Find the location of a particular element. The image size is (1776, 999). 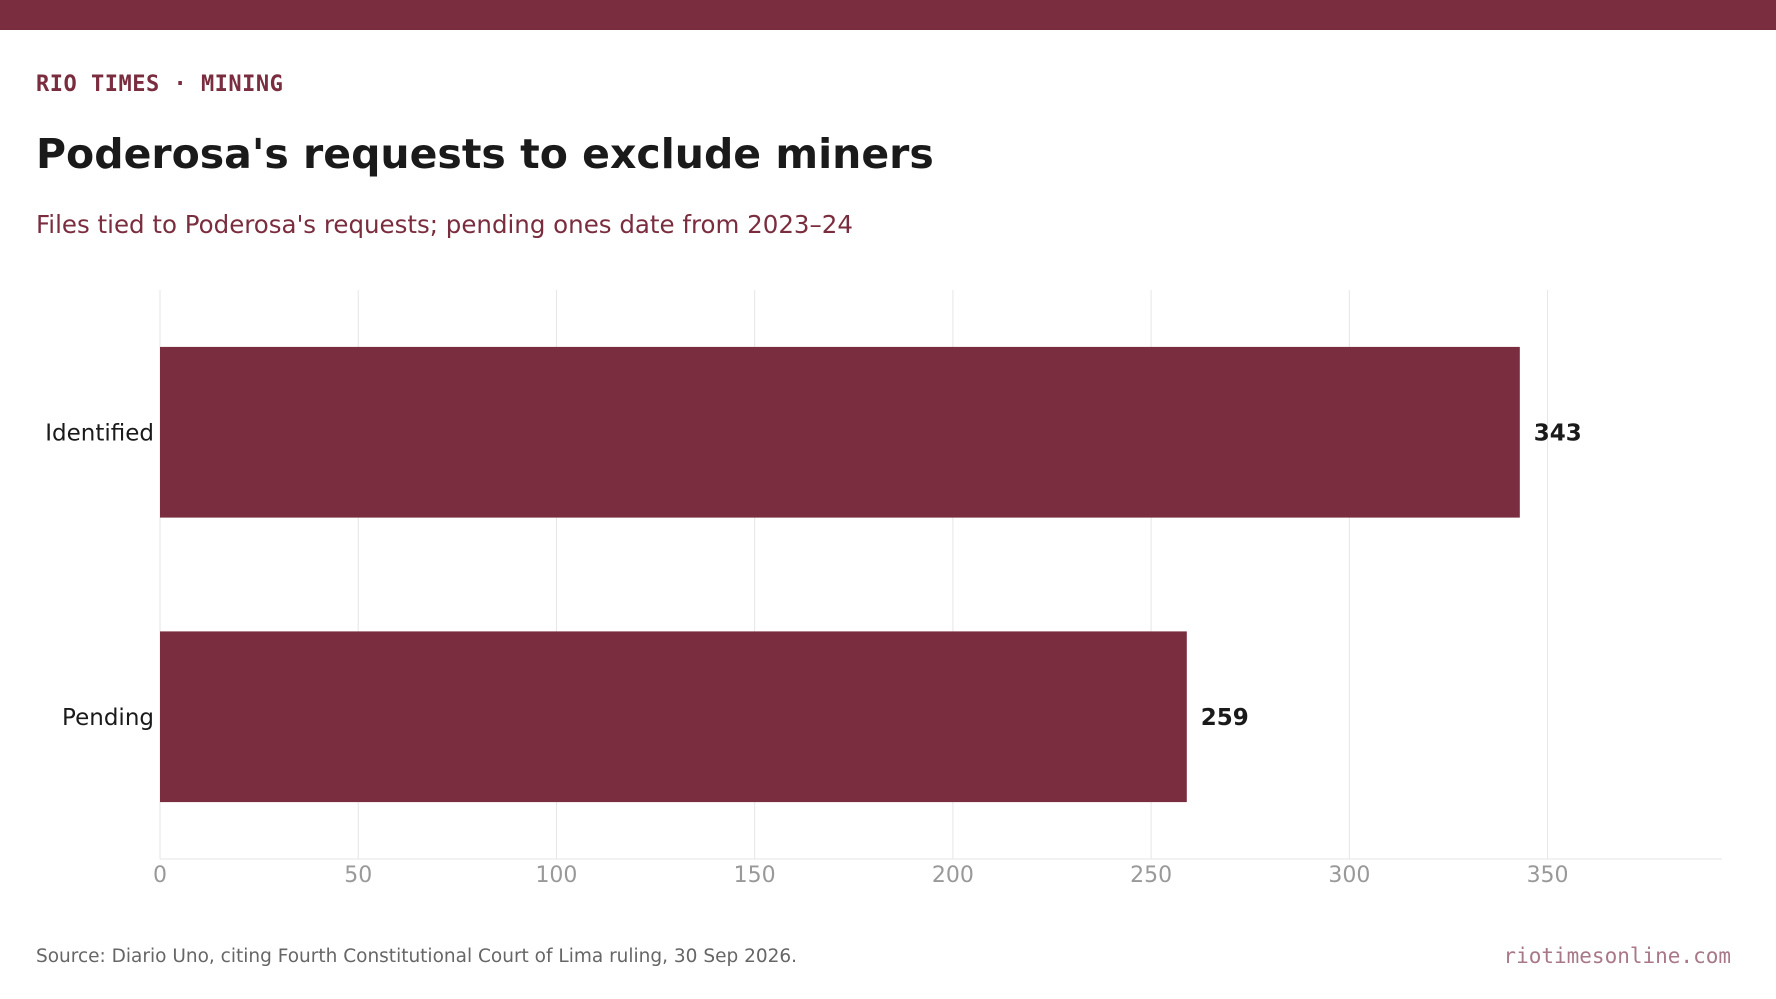

kicker-label: RIO TIMES · MINING is located at coordinates (160, 84).